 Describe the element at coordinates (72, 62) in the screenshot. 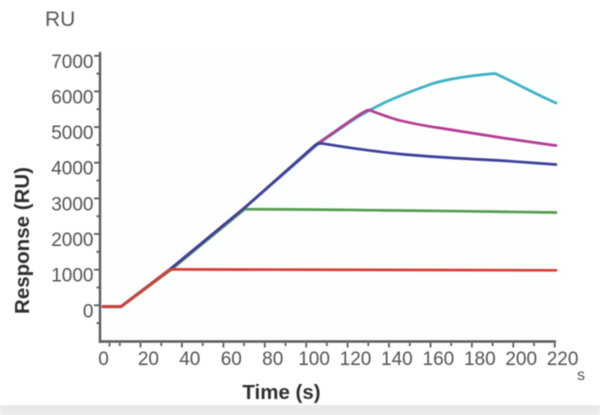

I see `svg-text: 7000` at that location.